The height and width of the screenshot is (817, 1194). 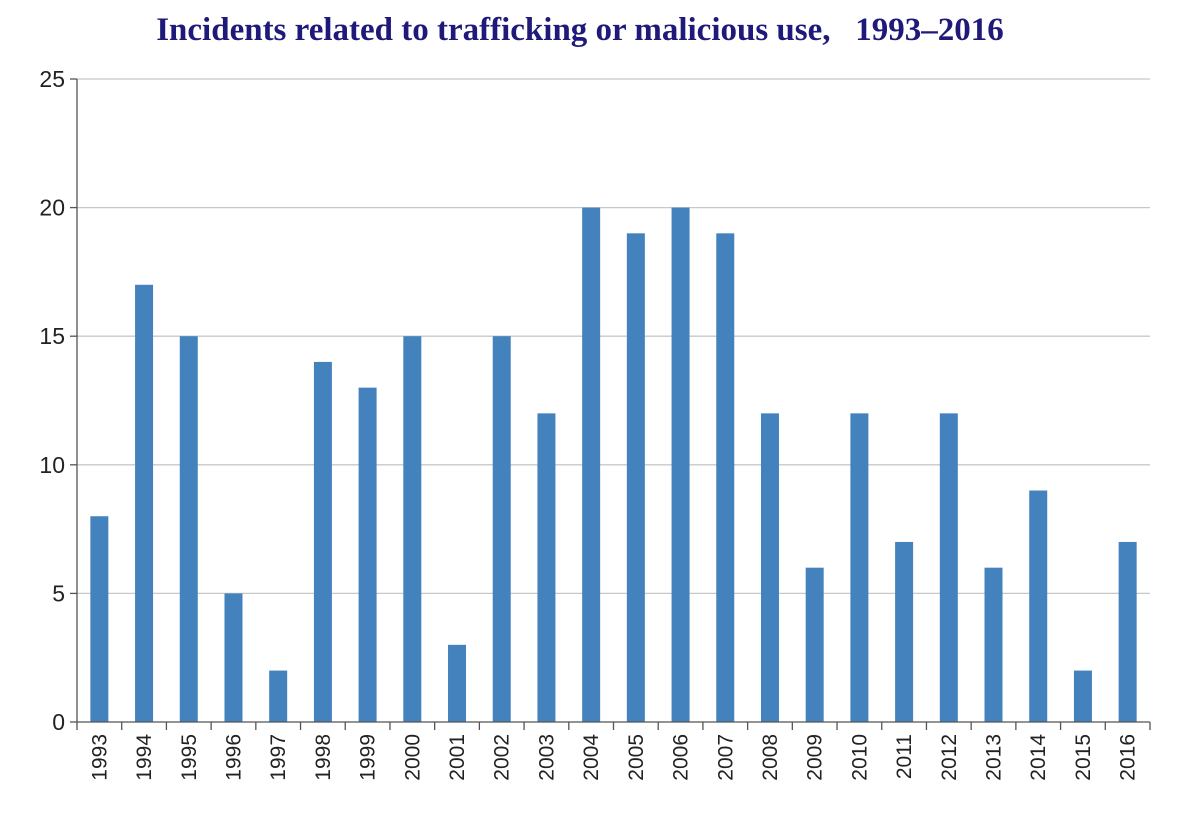 I want to click on bar-2007, so click(x=725, y=477).